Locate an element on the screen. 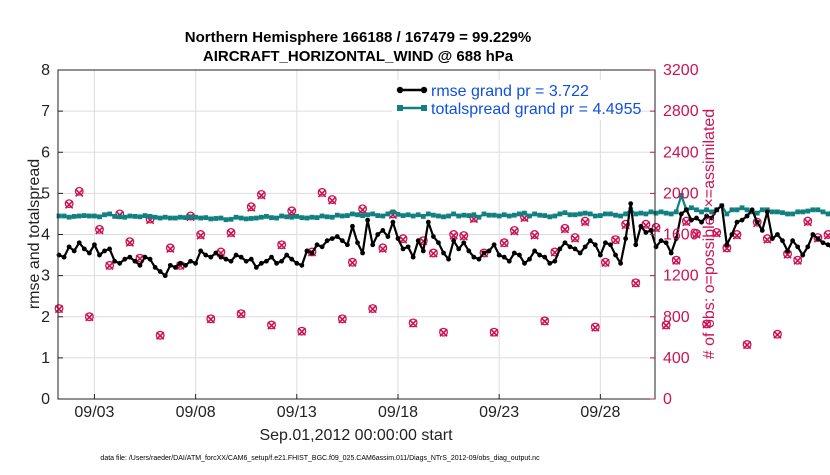 The image size is (830, 475). y-axis-label-right: # of obs: o=possible; ×=assimilated is located at coordinates (709, 234).